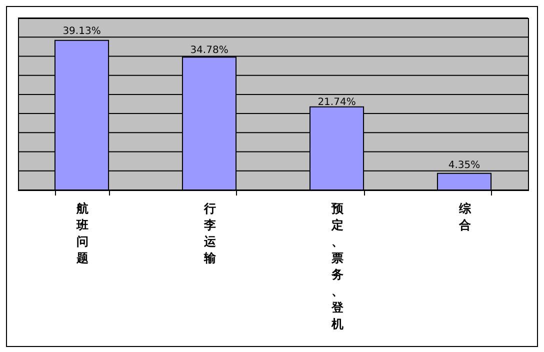 Image resolution: width=544 pixels, height=352 pixels. Describe the element at coordinates (209, 50) in the screenshot. I see `data-label: 34.78%` at that location.